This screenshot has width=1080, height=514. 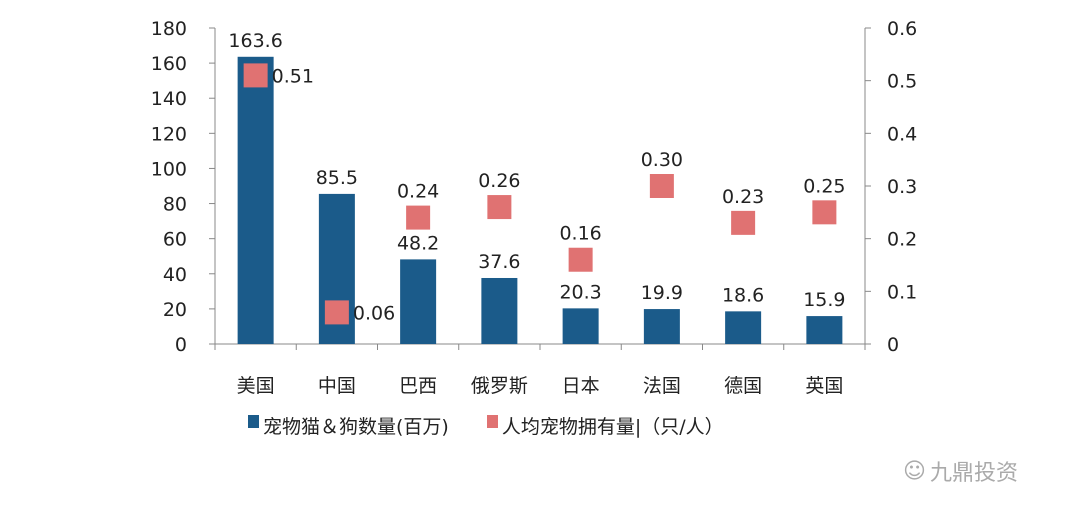 What do you see at coordinates (902, 134) in the screenshot?
I see `right-tick-label: 0.4` at bounding box center [902, 134].